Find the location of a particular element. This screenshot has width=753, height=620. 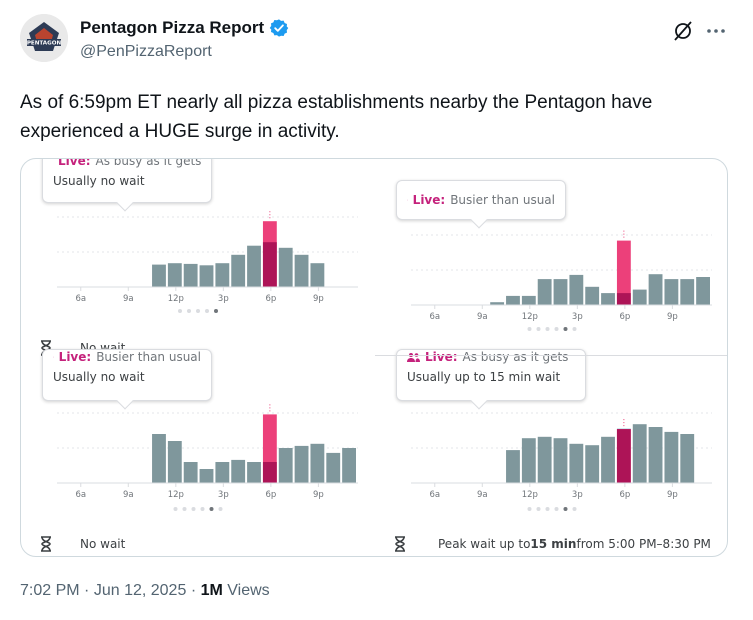

live-bar is located at coordinates (623, 272).